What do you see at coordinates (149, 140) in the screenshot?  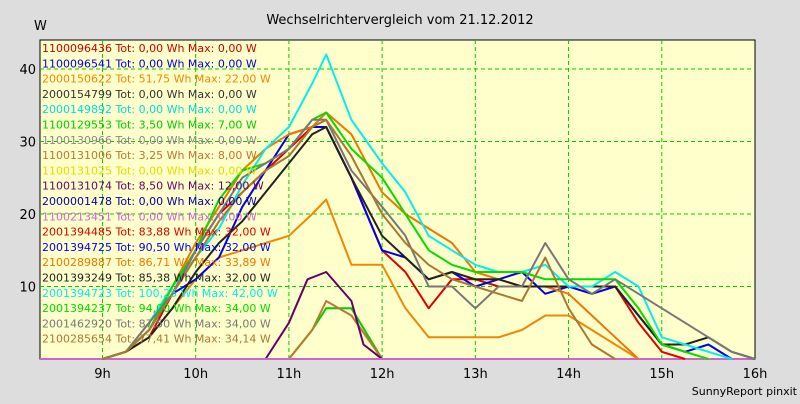 I see `legend-entry-7: 1100130966 Tot: 0,00 Wh Max: 0,00 W` at bounding box center [149, 140].